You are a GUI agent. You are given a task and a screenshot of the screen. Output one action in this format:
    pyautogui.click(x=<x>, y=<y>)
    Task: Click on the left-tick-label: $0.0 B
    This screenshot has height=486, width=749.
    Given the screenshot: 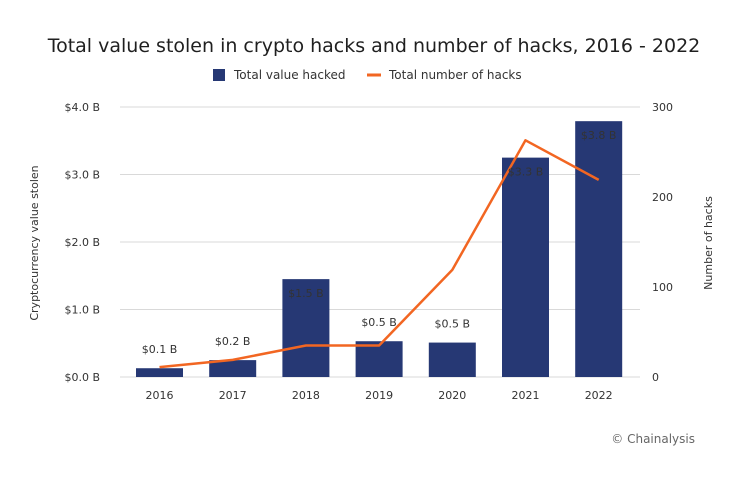 What is the action you would take?
    pyautogui.click(x=82, y=377)
    